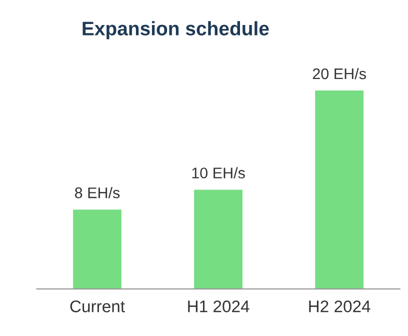 This screenshot has height=336, width=408. What do you see at coordinates (219, 306) in the screenshot?
I see `x-tick-label: H1 2024` at bounding box center [219, 306].